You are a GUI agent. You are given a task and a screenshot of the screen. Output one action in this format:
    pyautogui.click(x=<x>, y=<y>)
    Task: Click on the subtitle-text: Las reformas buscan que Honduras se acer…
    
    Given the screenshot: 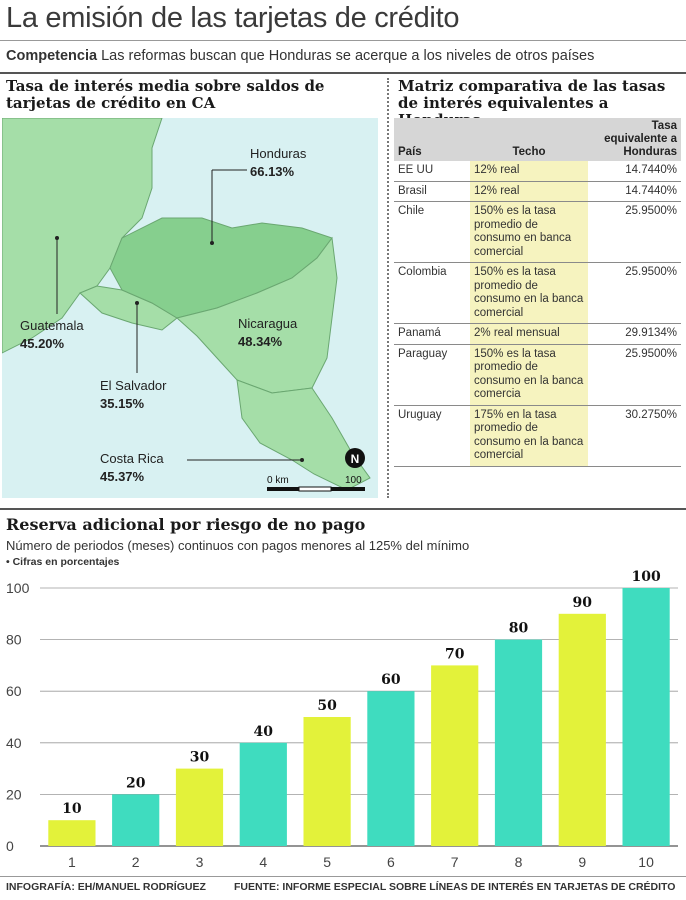 What is the action you would take?
    pyautogui.click(x=346, y=56)
    